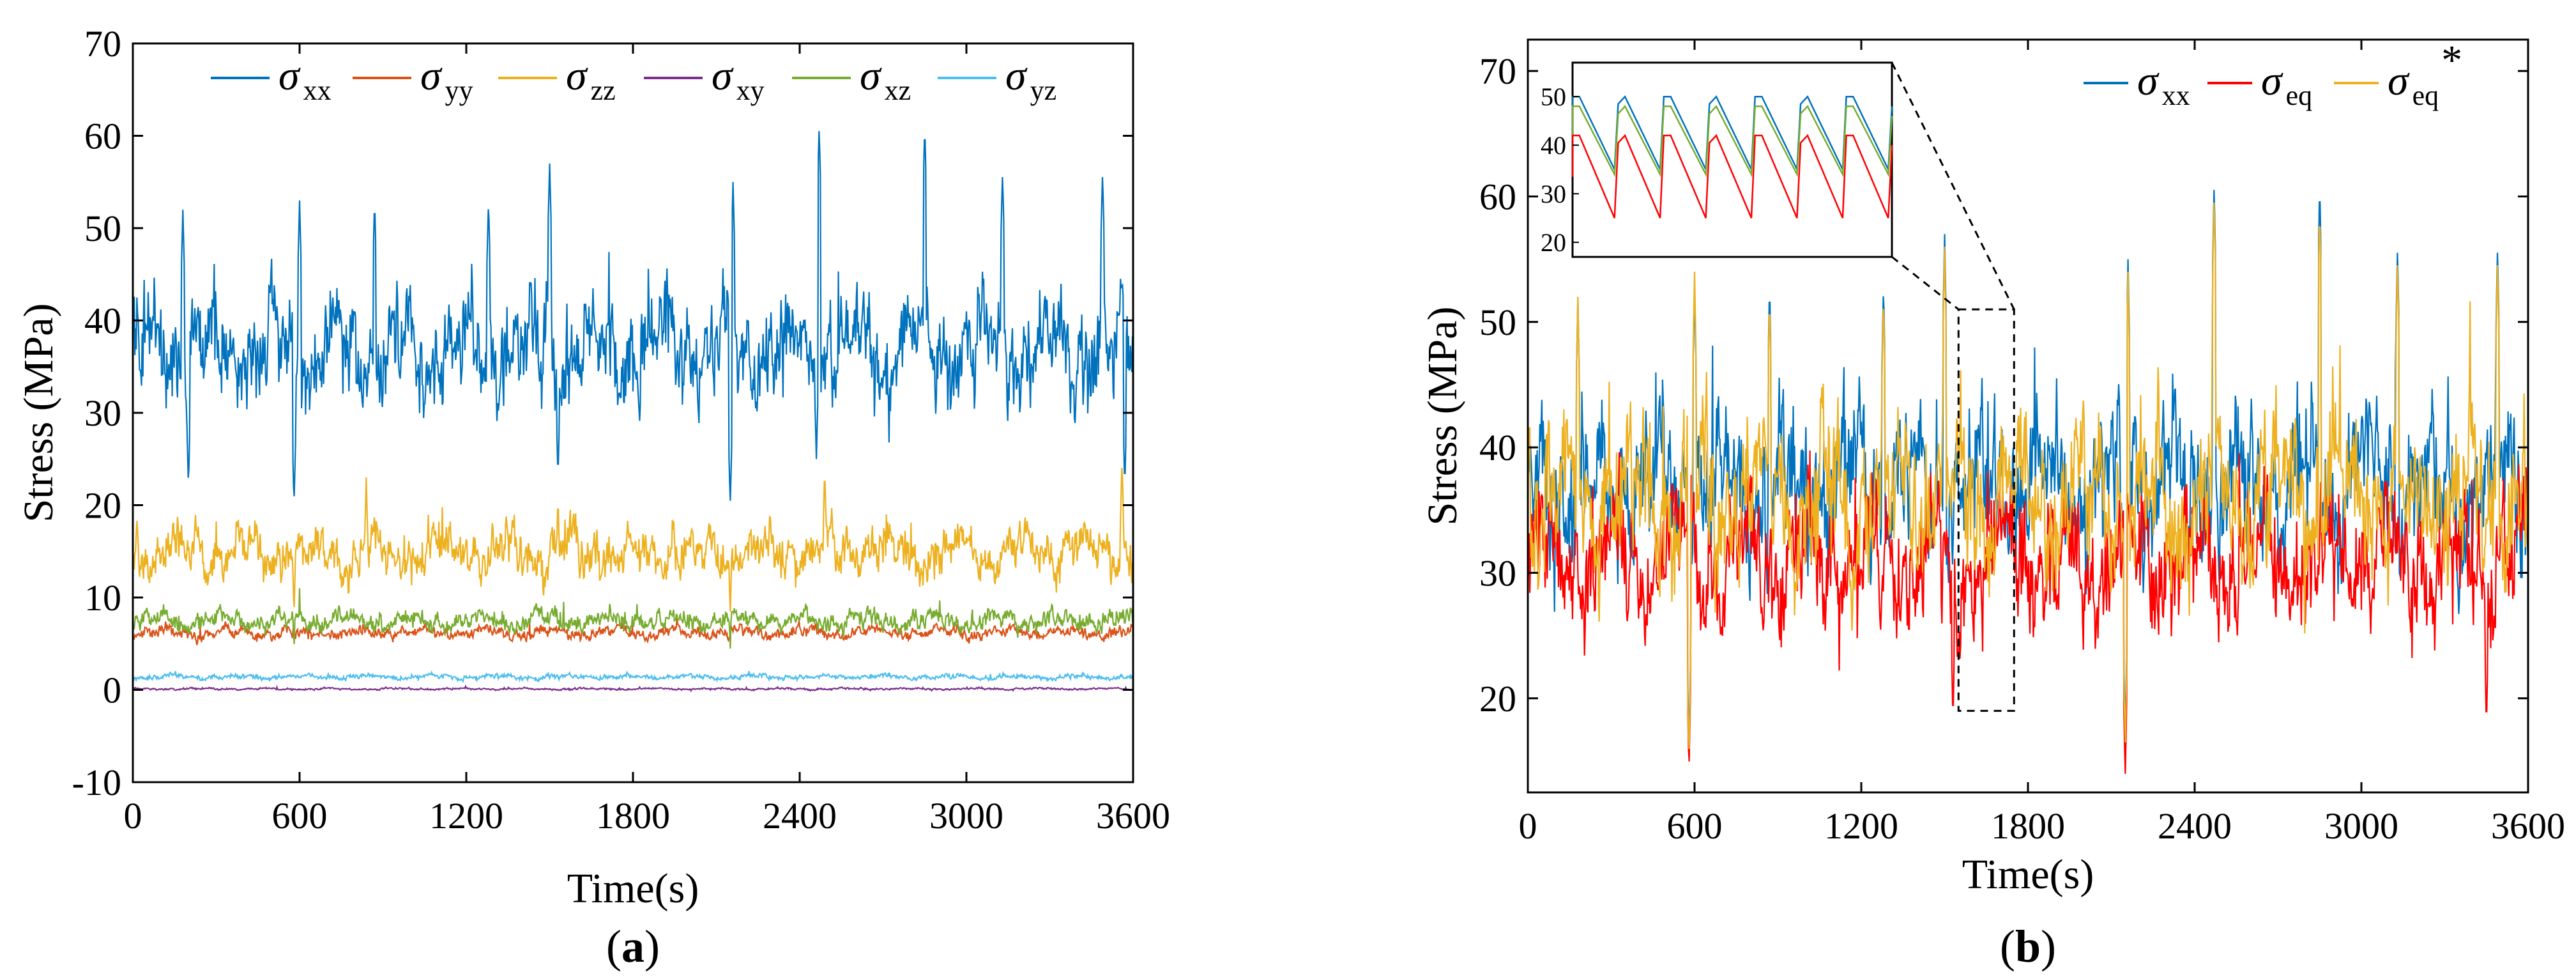  What do you see at coordinates (885, 79) in the screenshot?
I see `legend-label: σ xz` at bounding box center [885, 79].